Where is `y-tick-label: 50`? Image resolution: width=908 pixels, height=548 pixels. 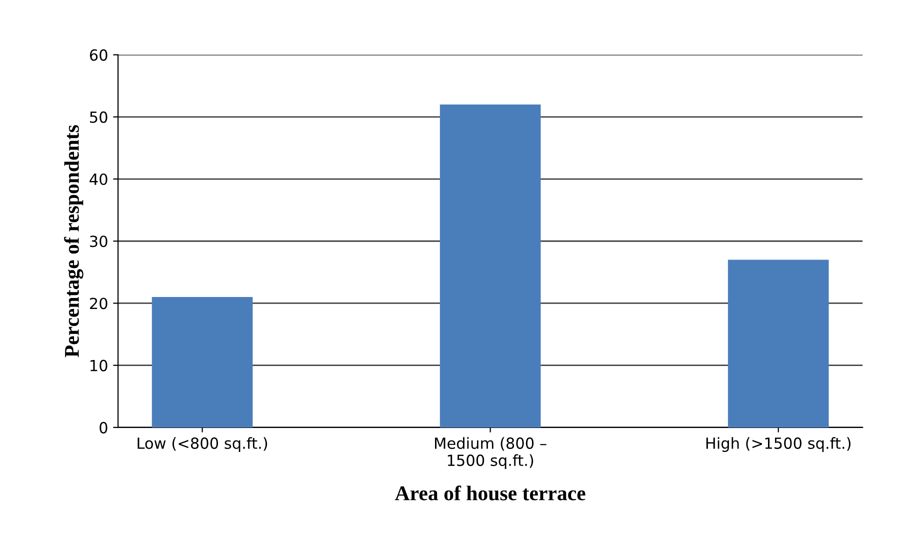
y-tick-label: 50 is located at coordinates (99, 117).